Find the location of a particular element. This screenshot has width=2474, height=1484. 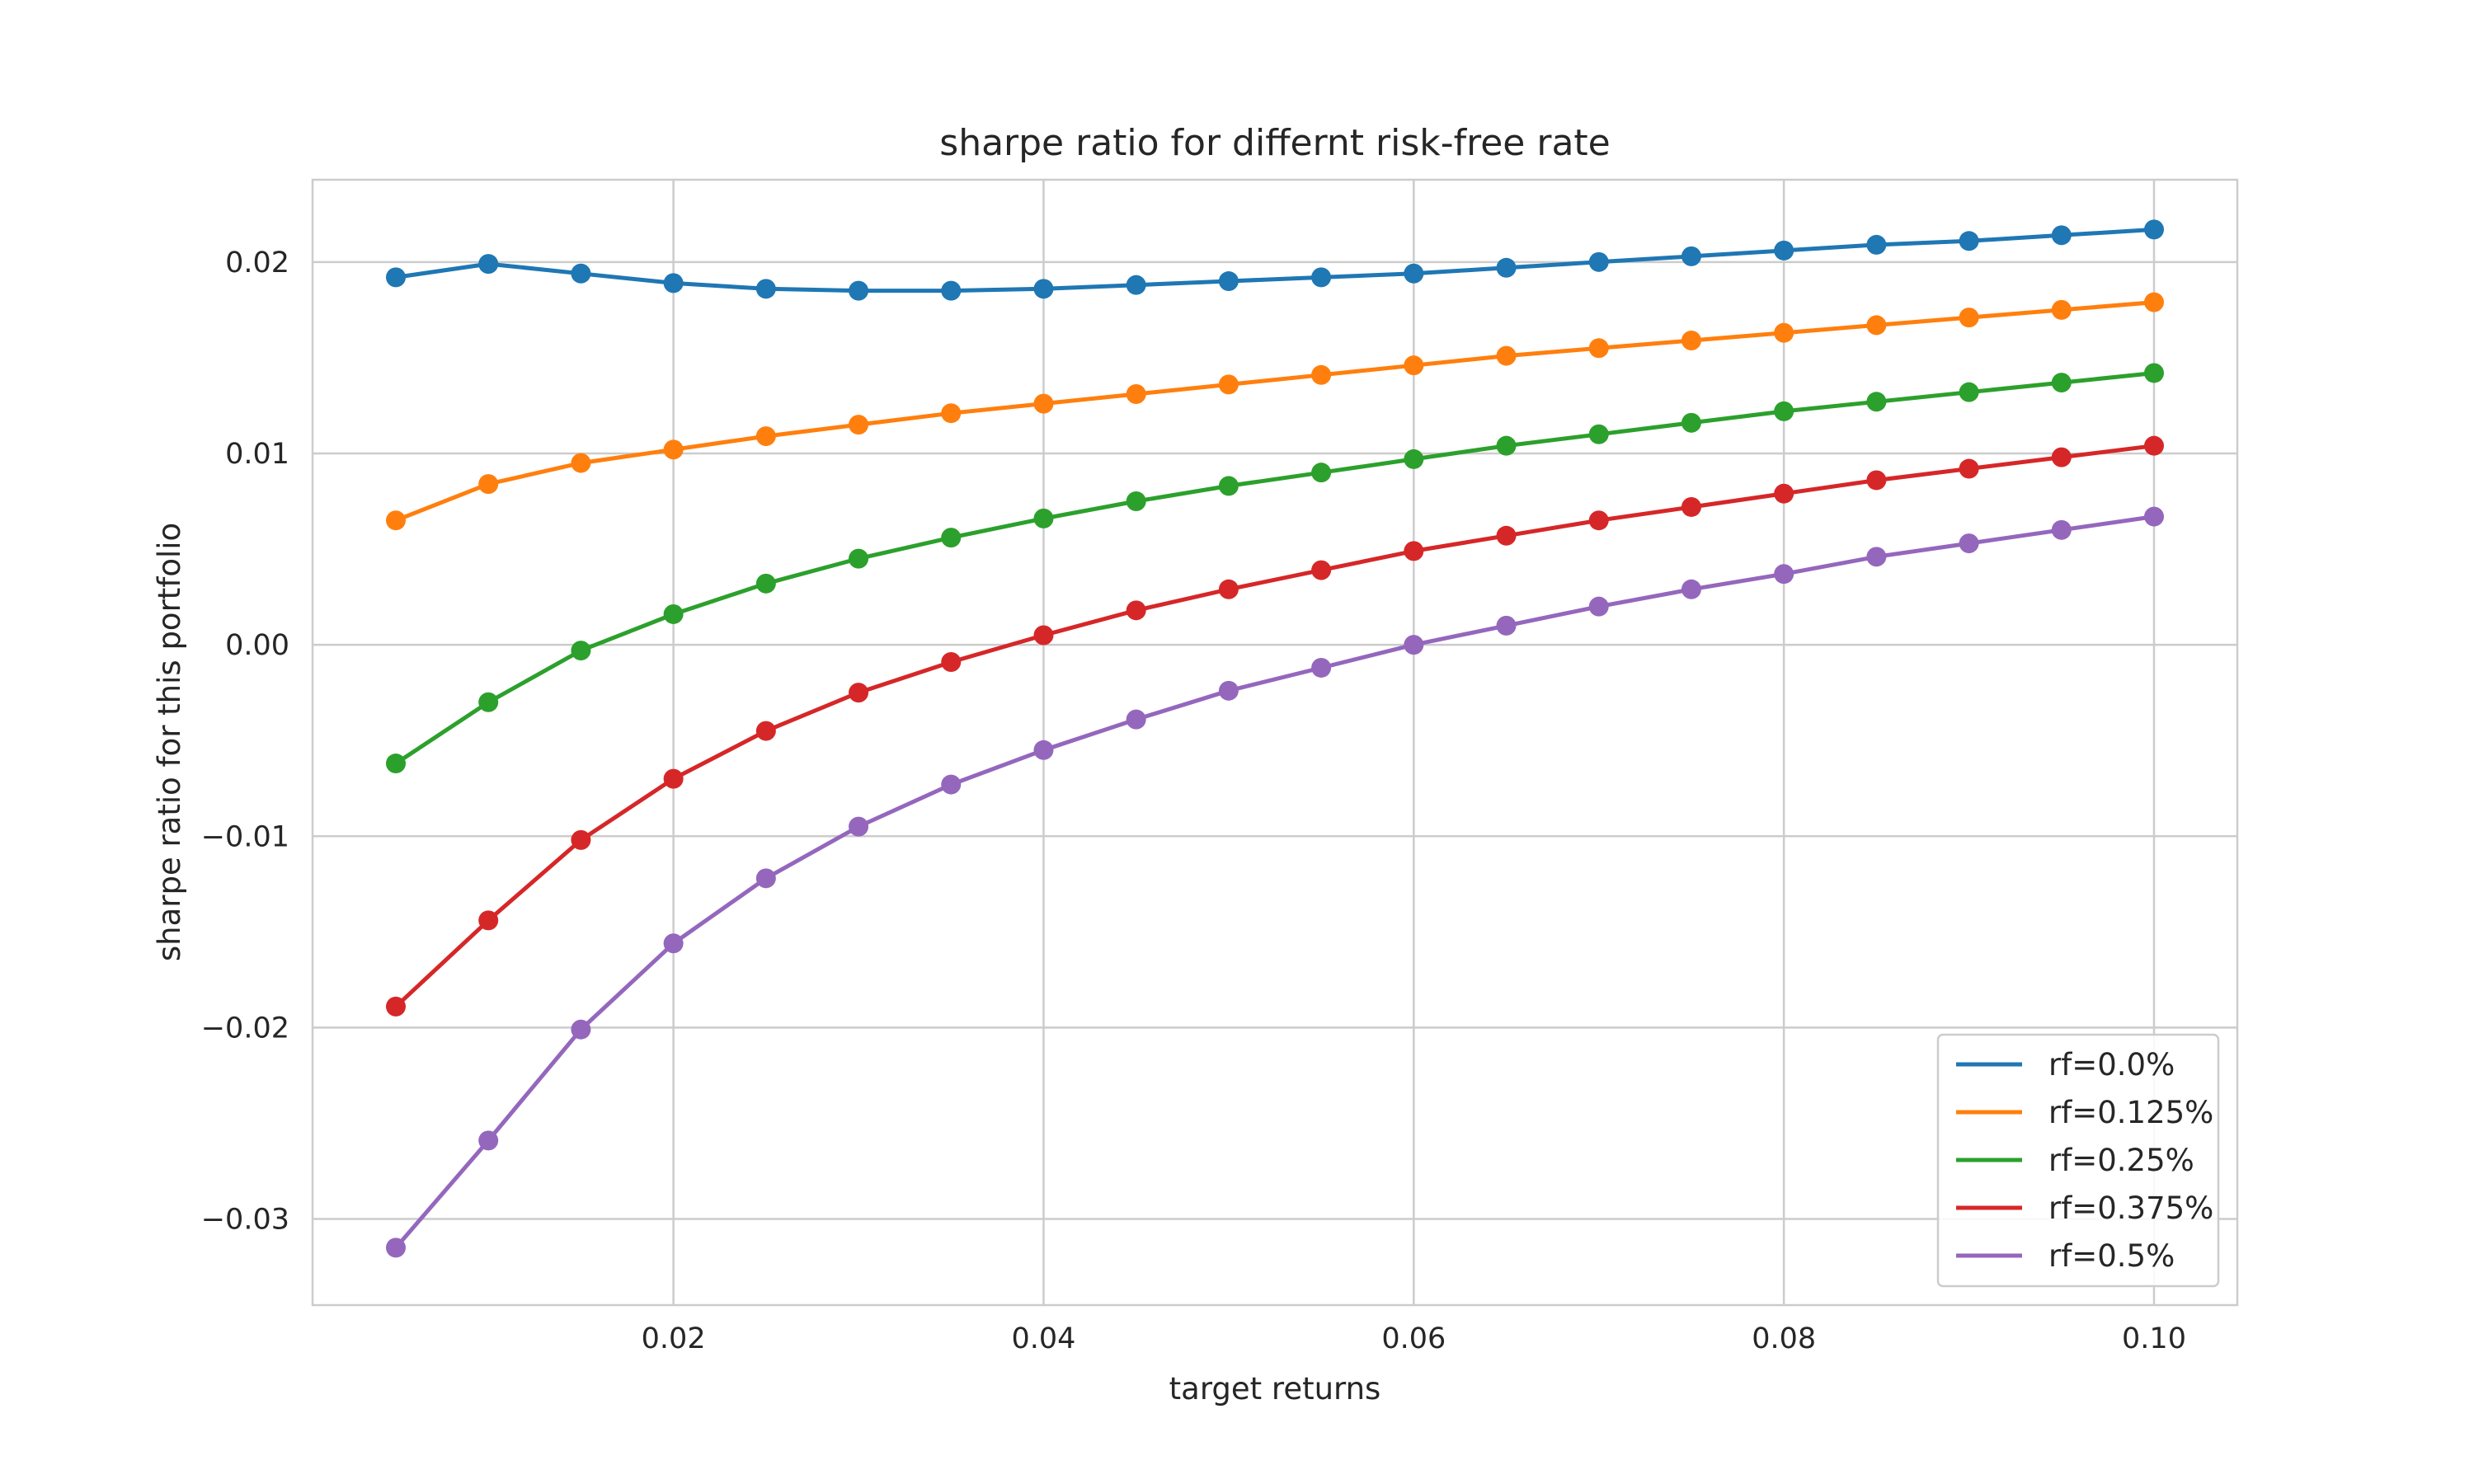

x-tick-label: 0.04 is located at coordinates (1044, 1338).